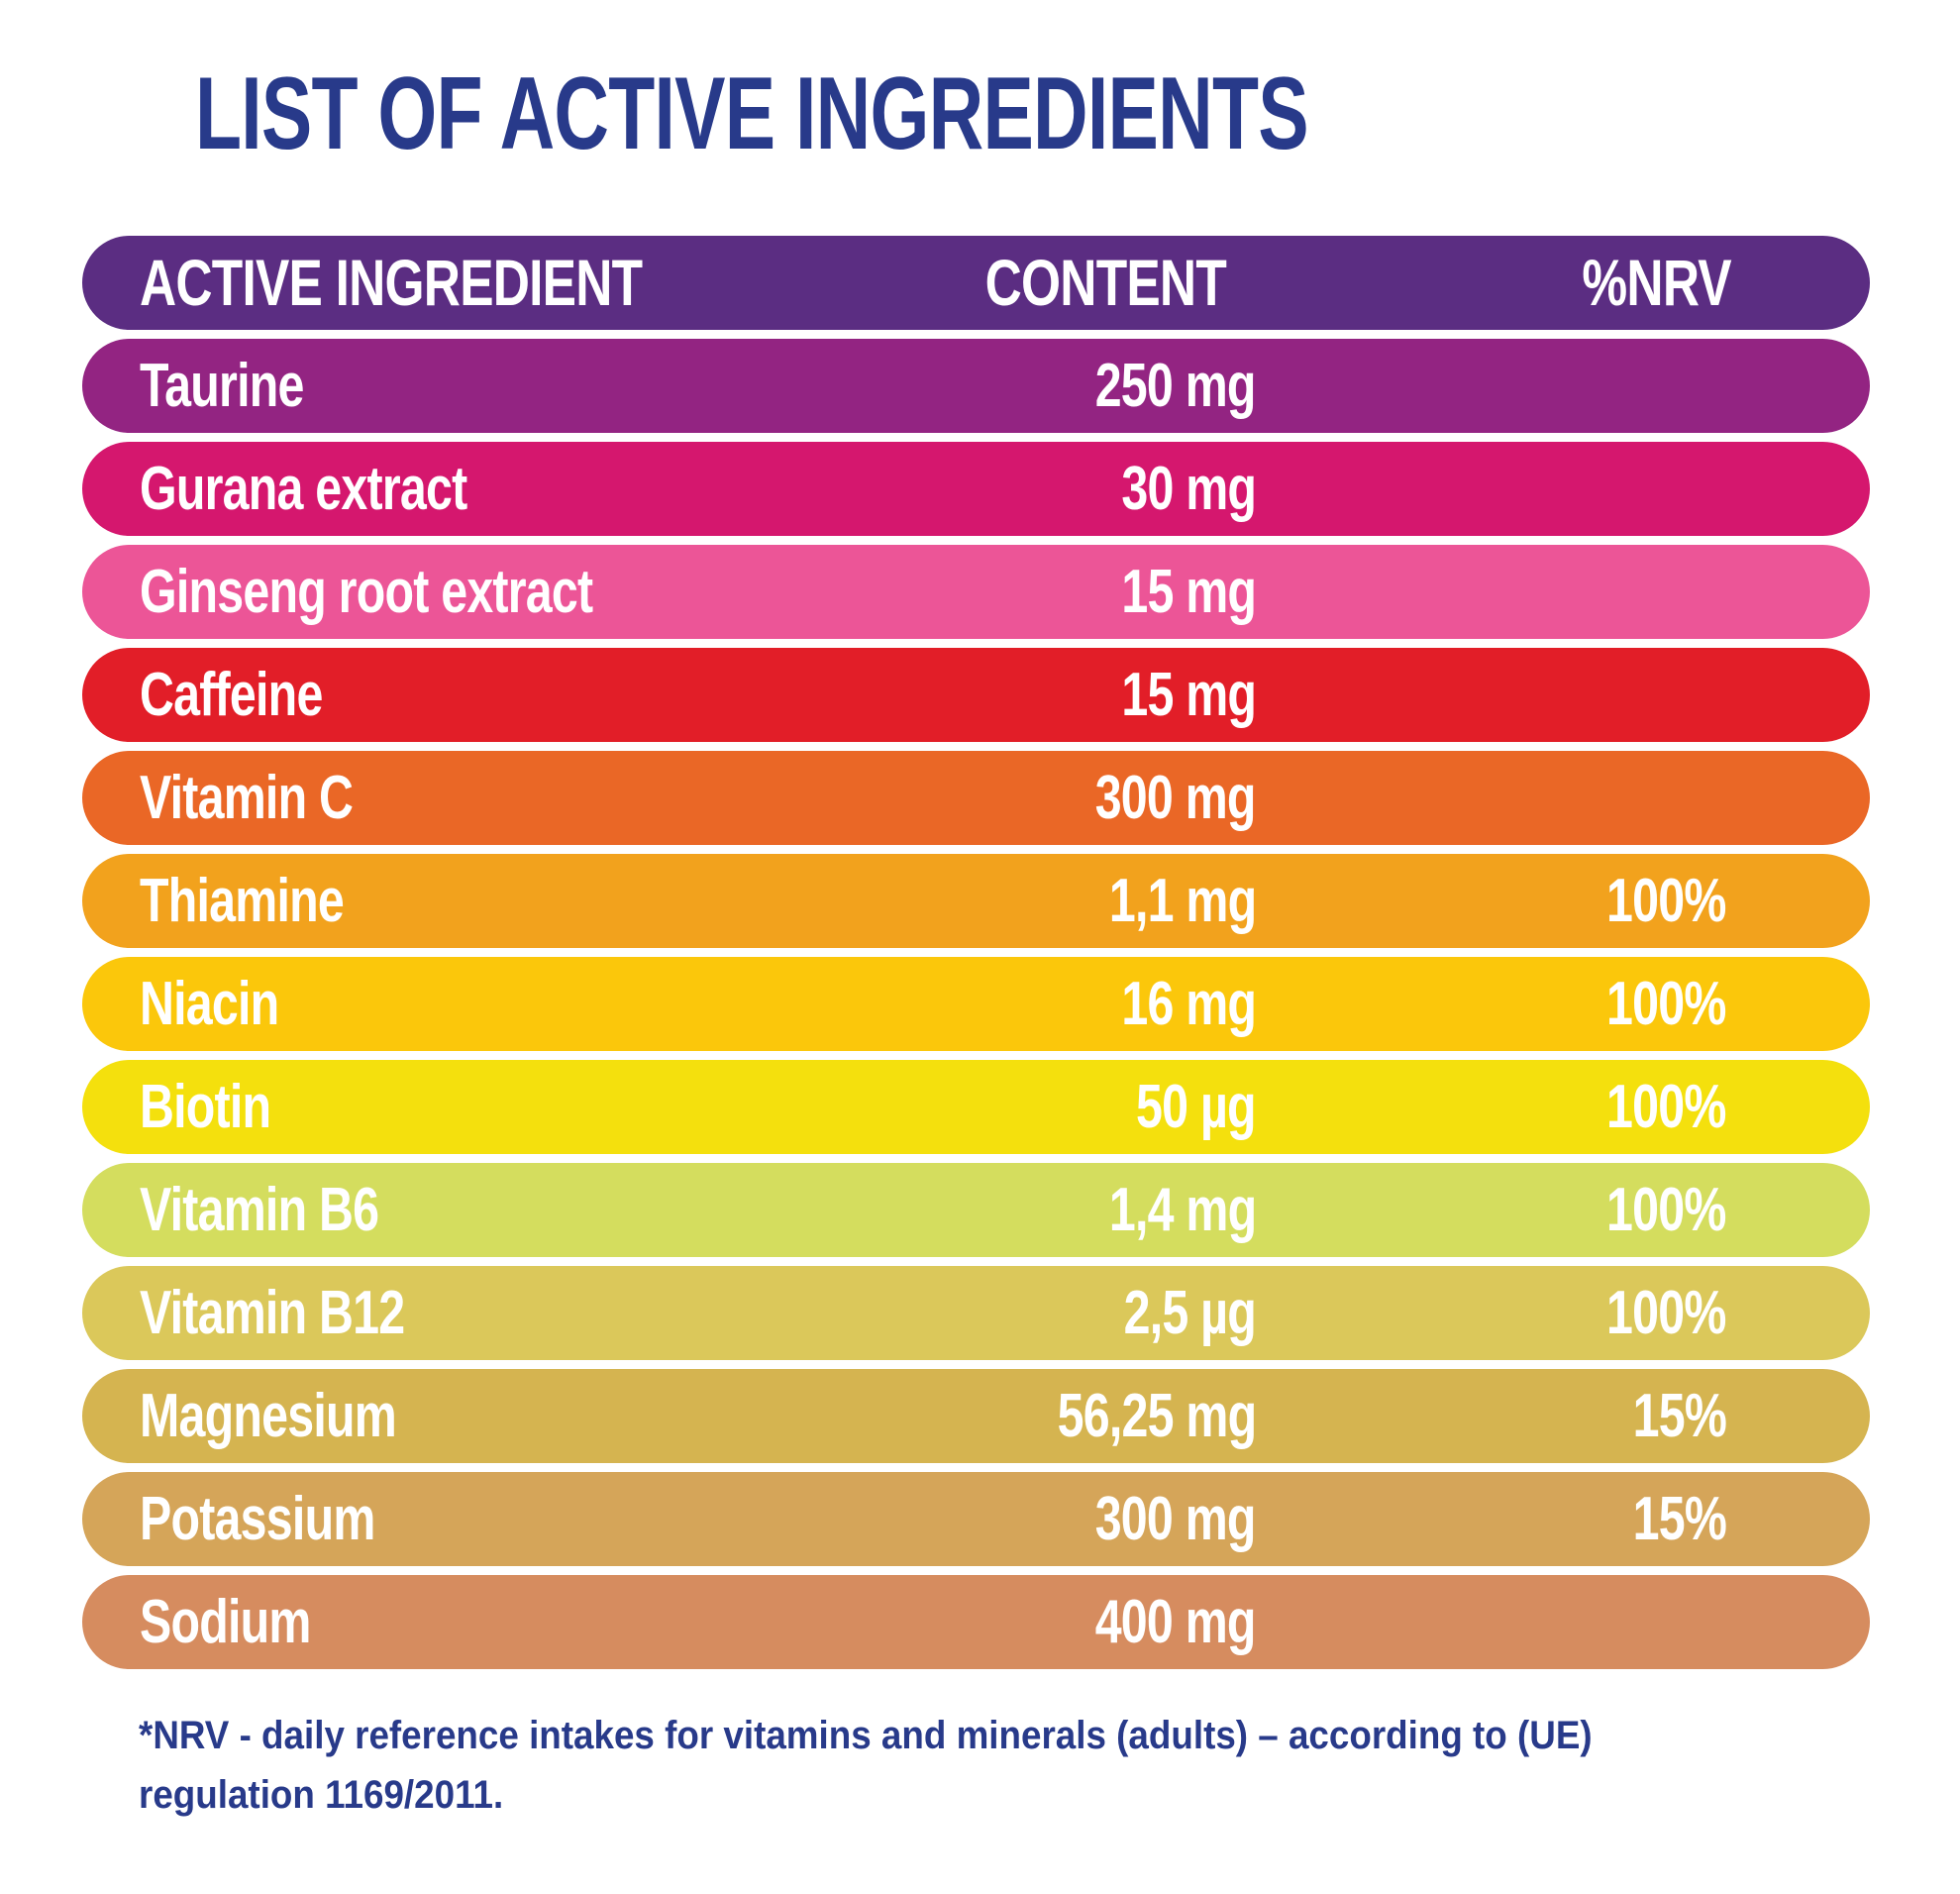 This screenshot has height=1894, width=1960. What do you see at coordinates (976, 1107) in the screenshot?
I see `table-row: Biotin 50 µg 100%` at bounding box center [976, 1107].